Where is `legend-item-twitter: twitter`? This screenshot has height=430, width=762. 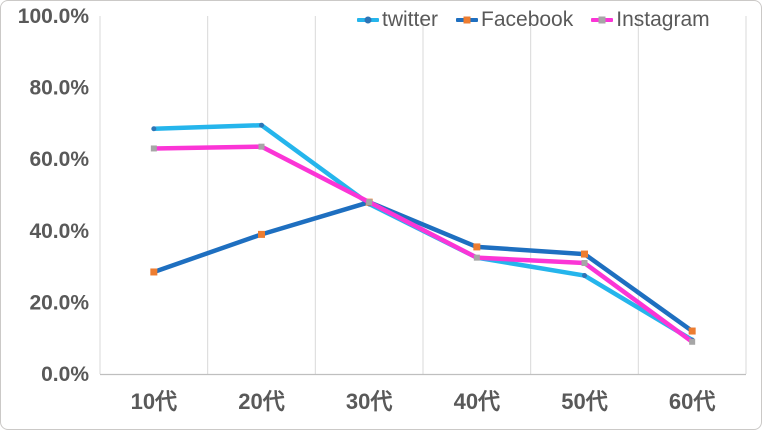
legend-item-twitter: twitter is located at coordinates (397, 20).